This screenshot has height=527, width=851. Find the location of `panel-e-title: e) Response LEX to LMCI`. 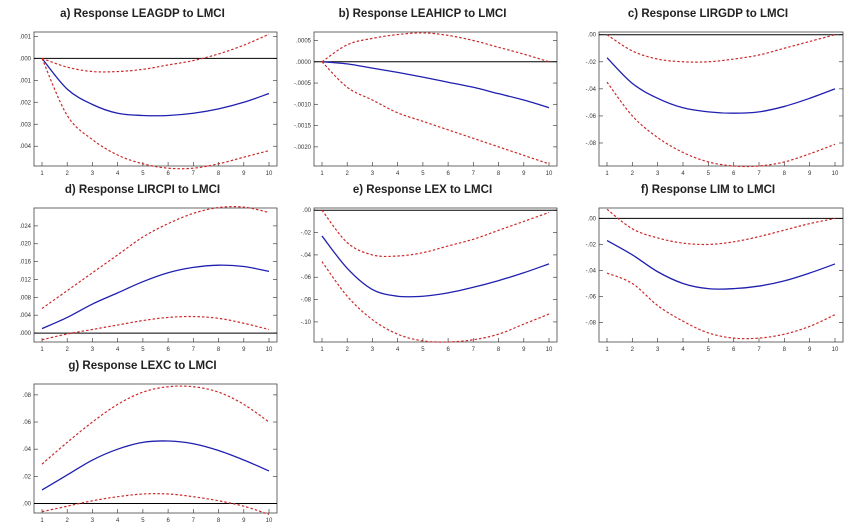

panel-e-title: e) Response LEX to LMCI is located at coordinates (422, 190).